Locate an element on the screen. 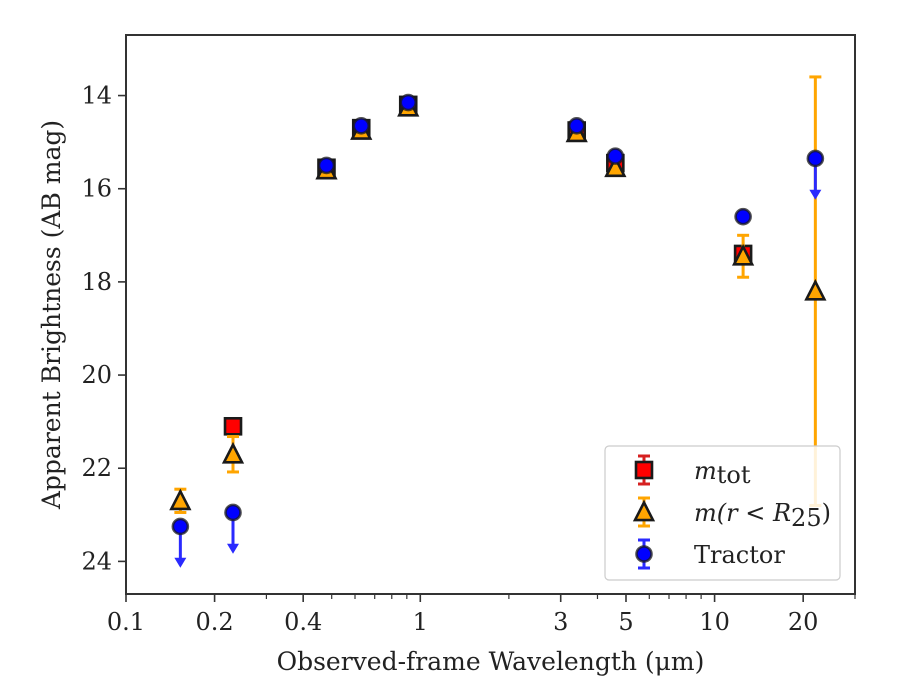 The width and height of the screenshot is (900, 700). x-tick-label: 0.4 is located at coordinates (303, 622).